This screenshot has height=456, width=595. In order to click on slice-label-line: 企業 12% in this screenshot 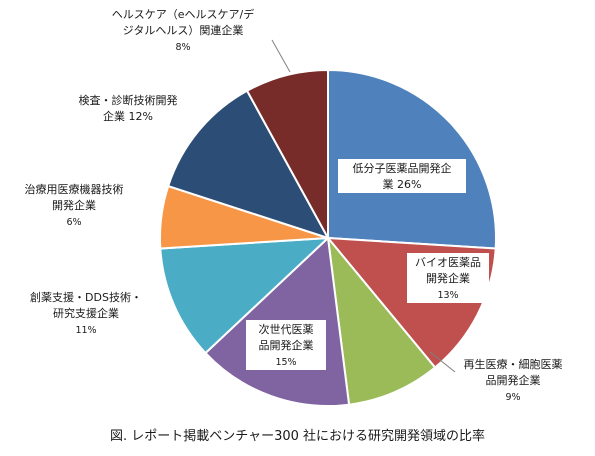, I will do `click(128, 116)`.